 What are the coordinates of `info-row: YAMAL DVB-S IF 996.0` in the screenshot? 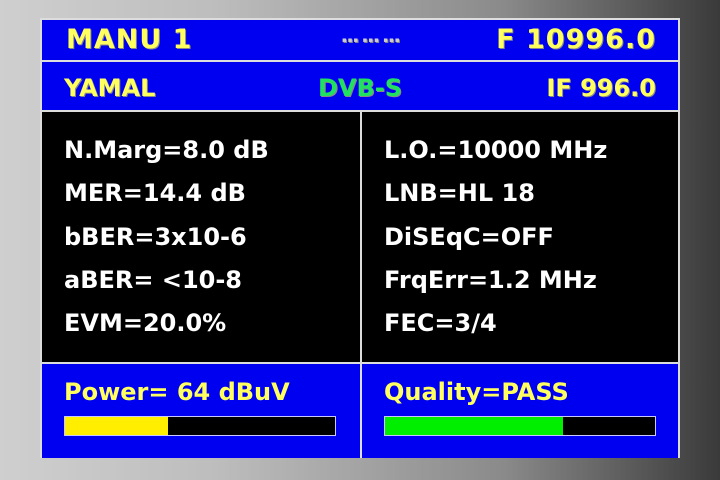 It's located at (360, 86).